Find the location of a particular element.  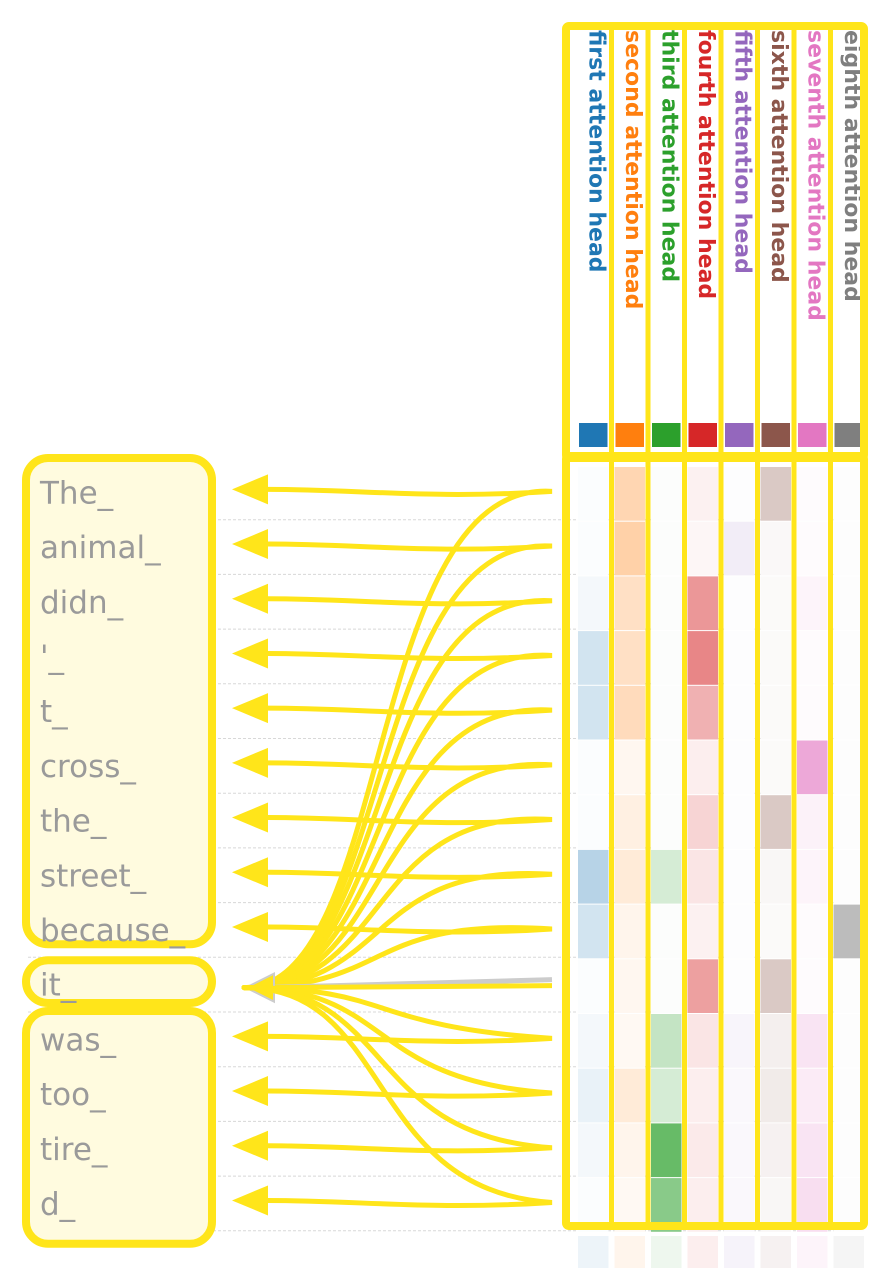

head-label: fourth attention head is located at coordinates (705, 164).